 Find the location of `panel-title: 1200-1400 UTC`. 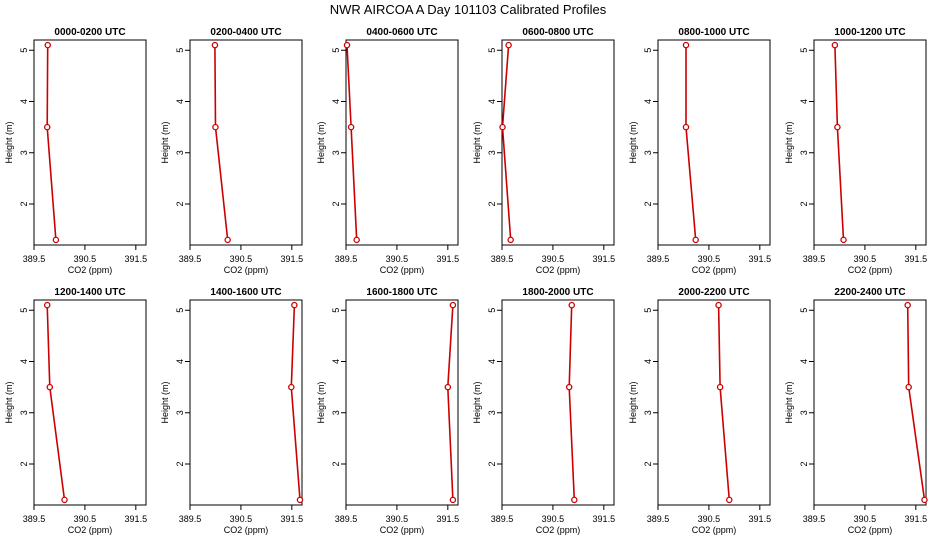

panel-title: 1200-1400 UTC is located at coordinates (89, 292).